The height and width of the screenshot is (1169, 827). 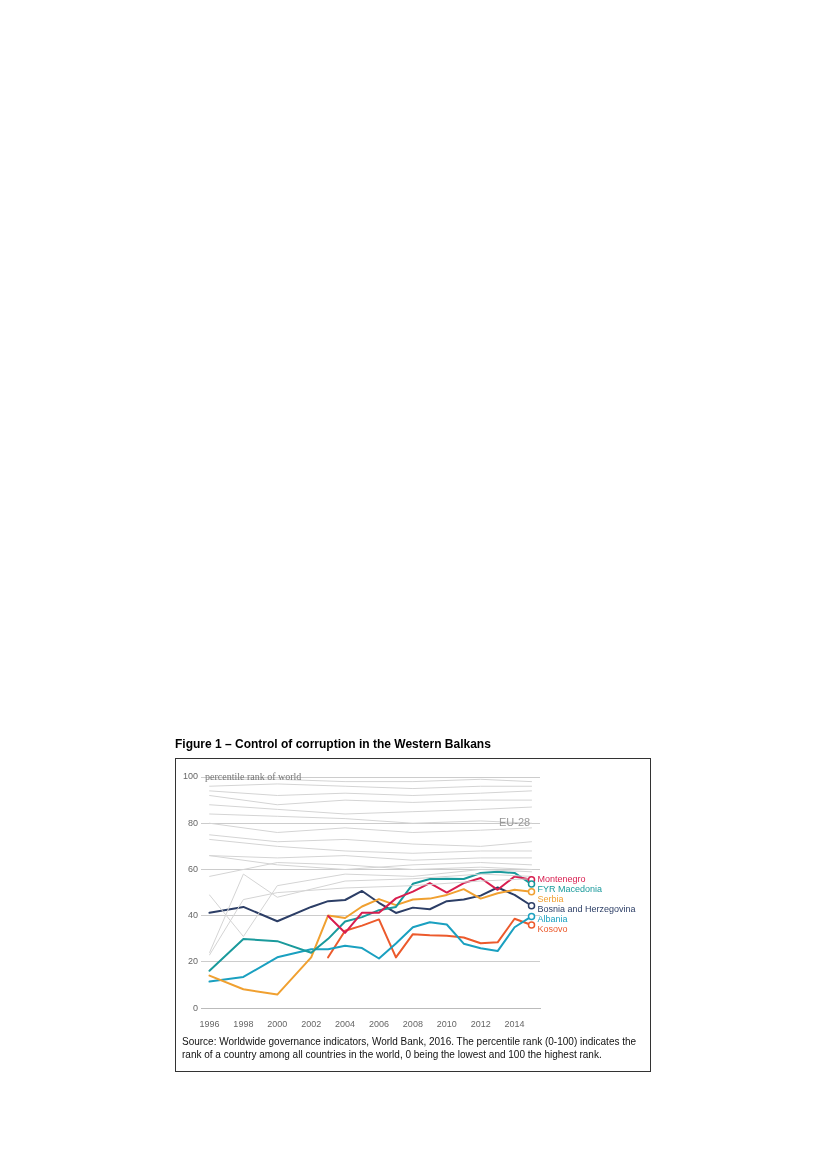 What do you see at coordinates (277, 1024) in the screenshot?
I see `x-tick-label: 2000` at bounding box center [277, 1024].